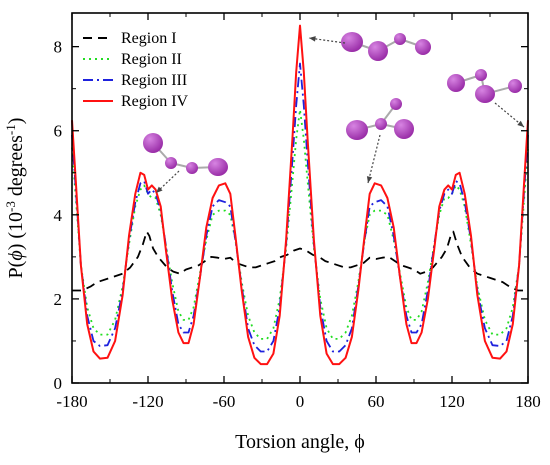 This screenshot has width=550, height=465. What do you see at coordinates (147, 401) in the screenshot?
I see `x-tick-label: -120` at bounding box center [147, 401].